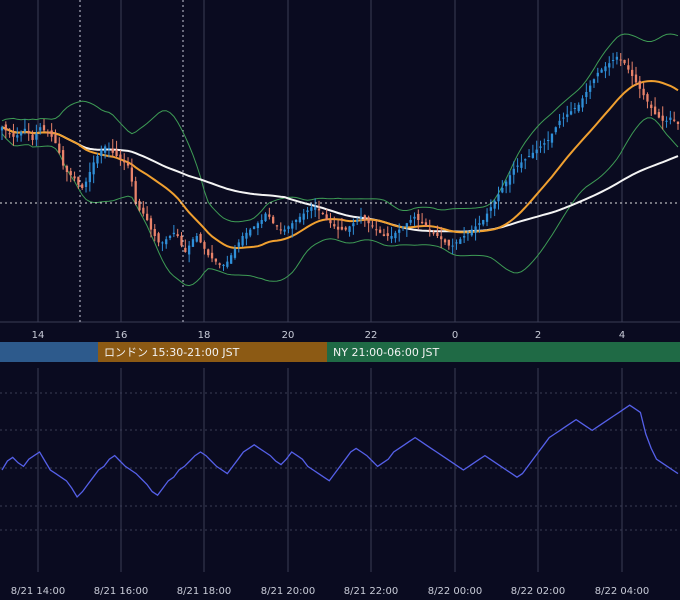  Describe the element at coordinates (371, 335) in the screenshot. I see `price-x-tick-label: 22` at that location.